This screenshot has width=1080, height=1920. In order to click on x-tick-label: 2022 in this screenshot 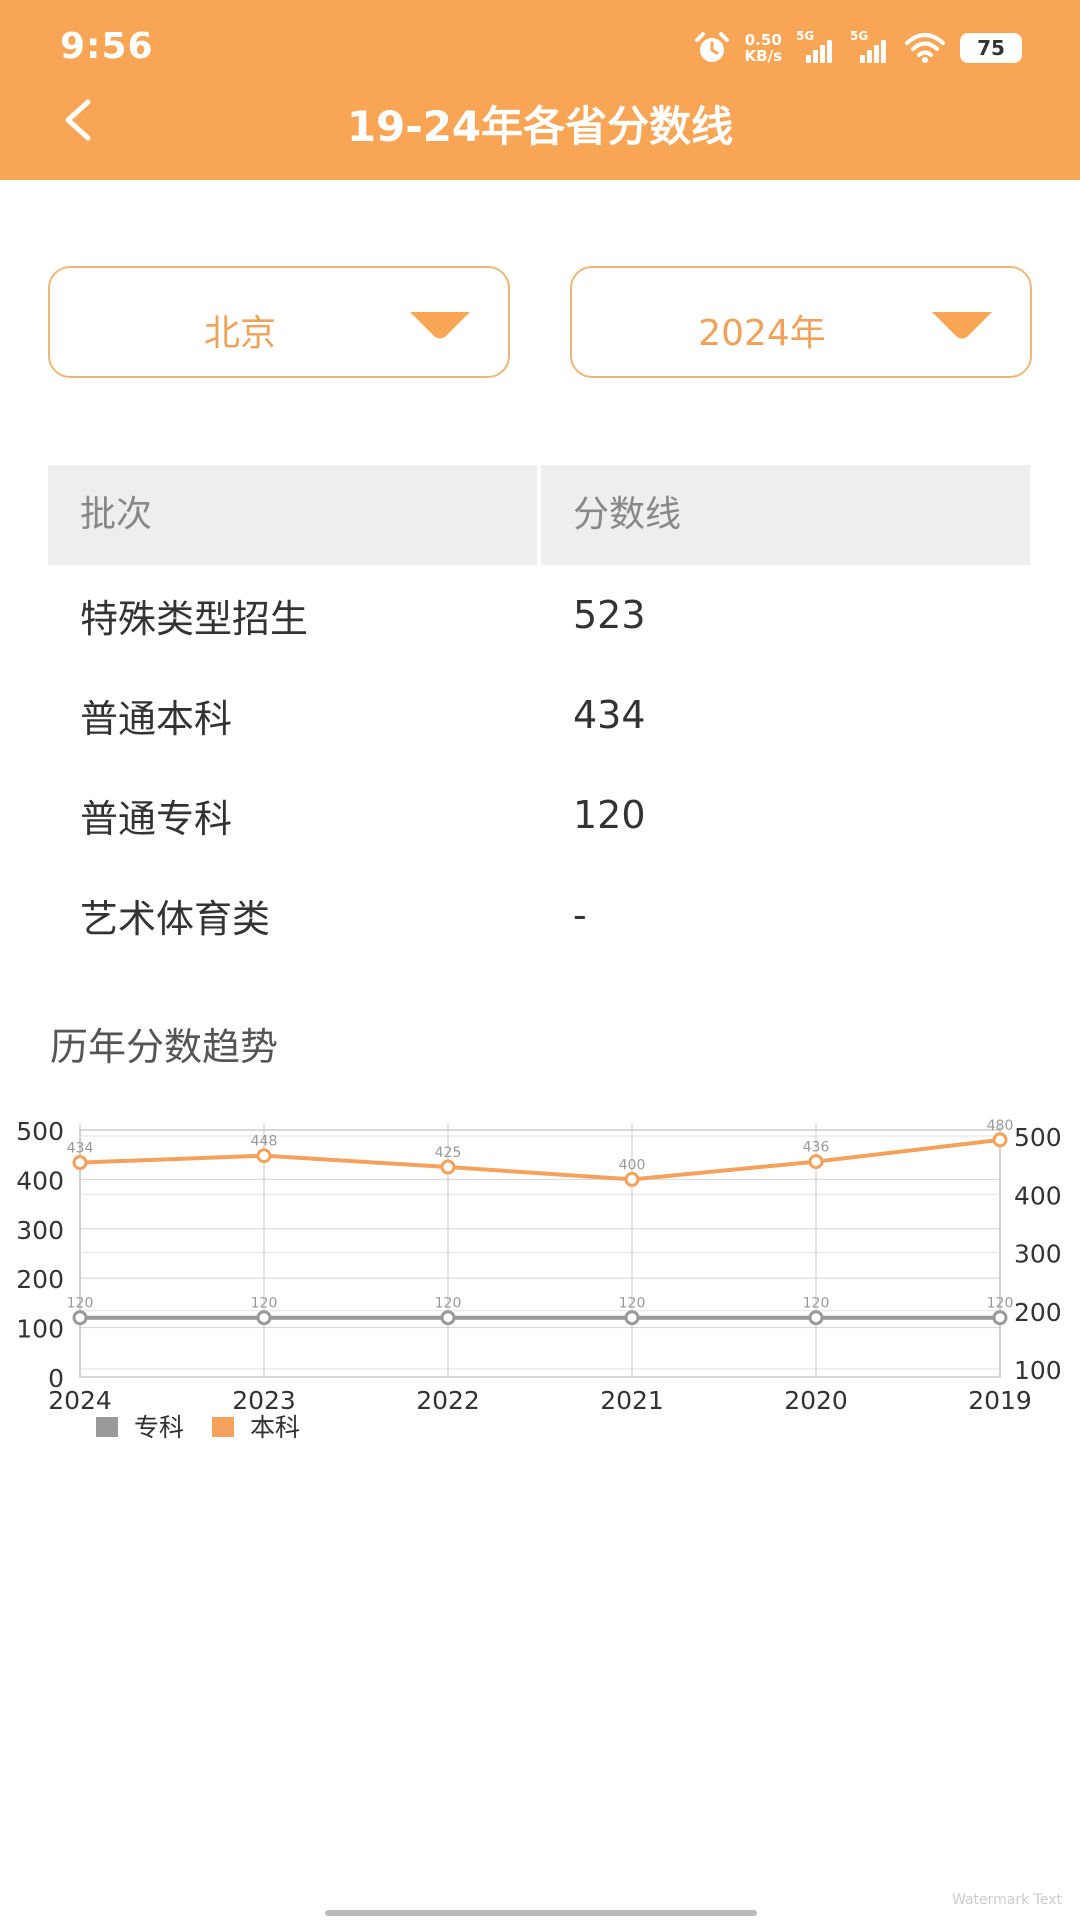, I will do `click(448, 1400)`.